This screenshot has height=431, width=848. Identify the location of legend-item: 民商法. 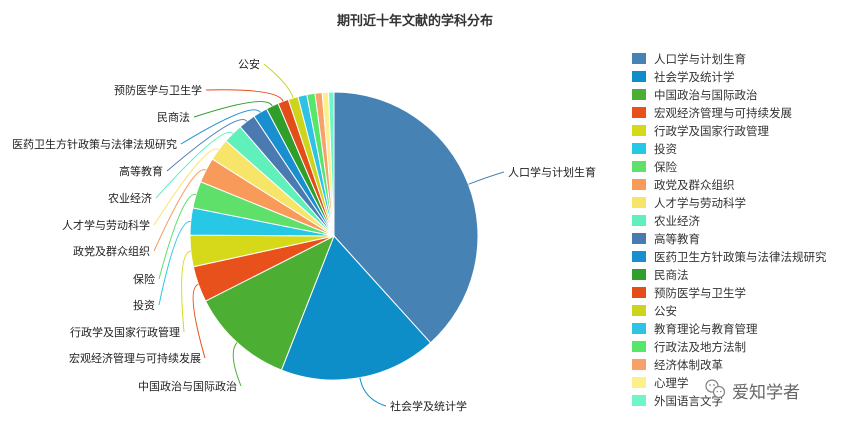
(660, 275).